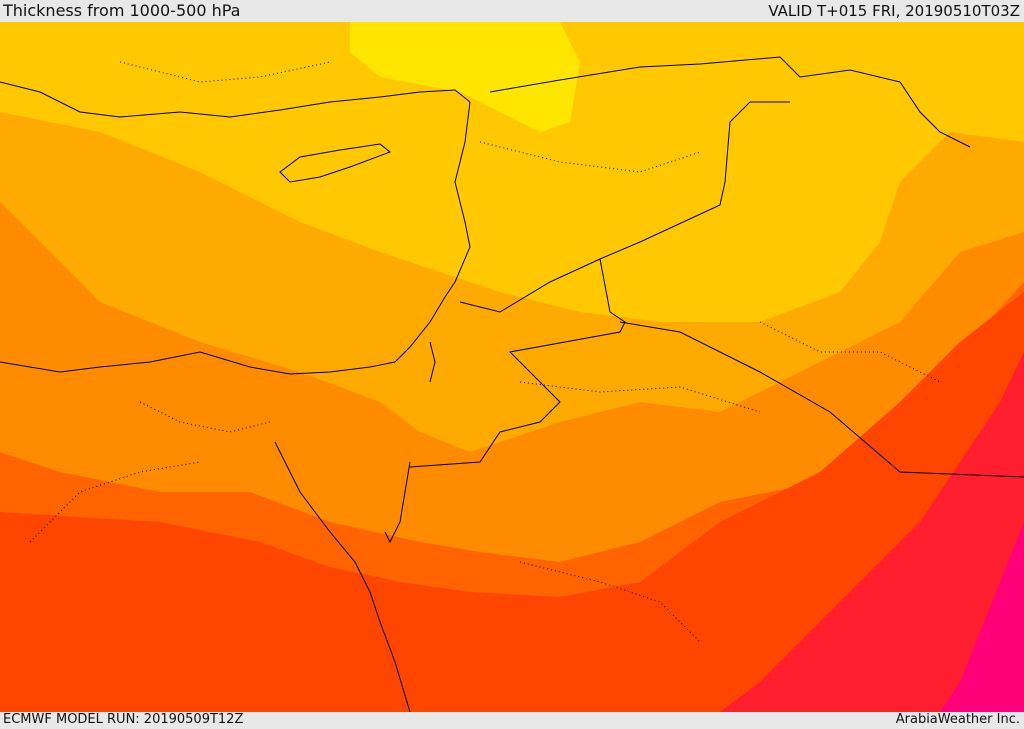  Describe the element at coordinates (123, 719) in the screenshot. I see `model-run: ECMWF MODEL RUN: 20190509T12Z` at that location.